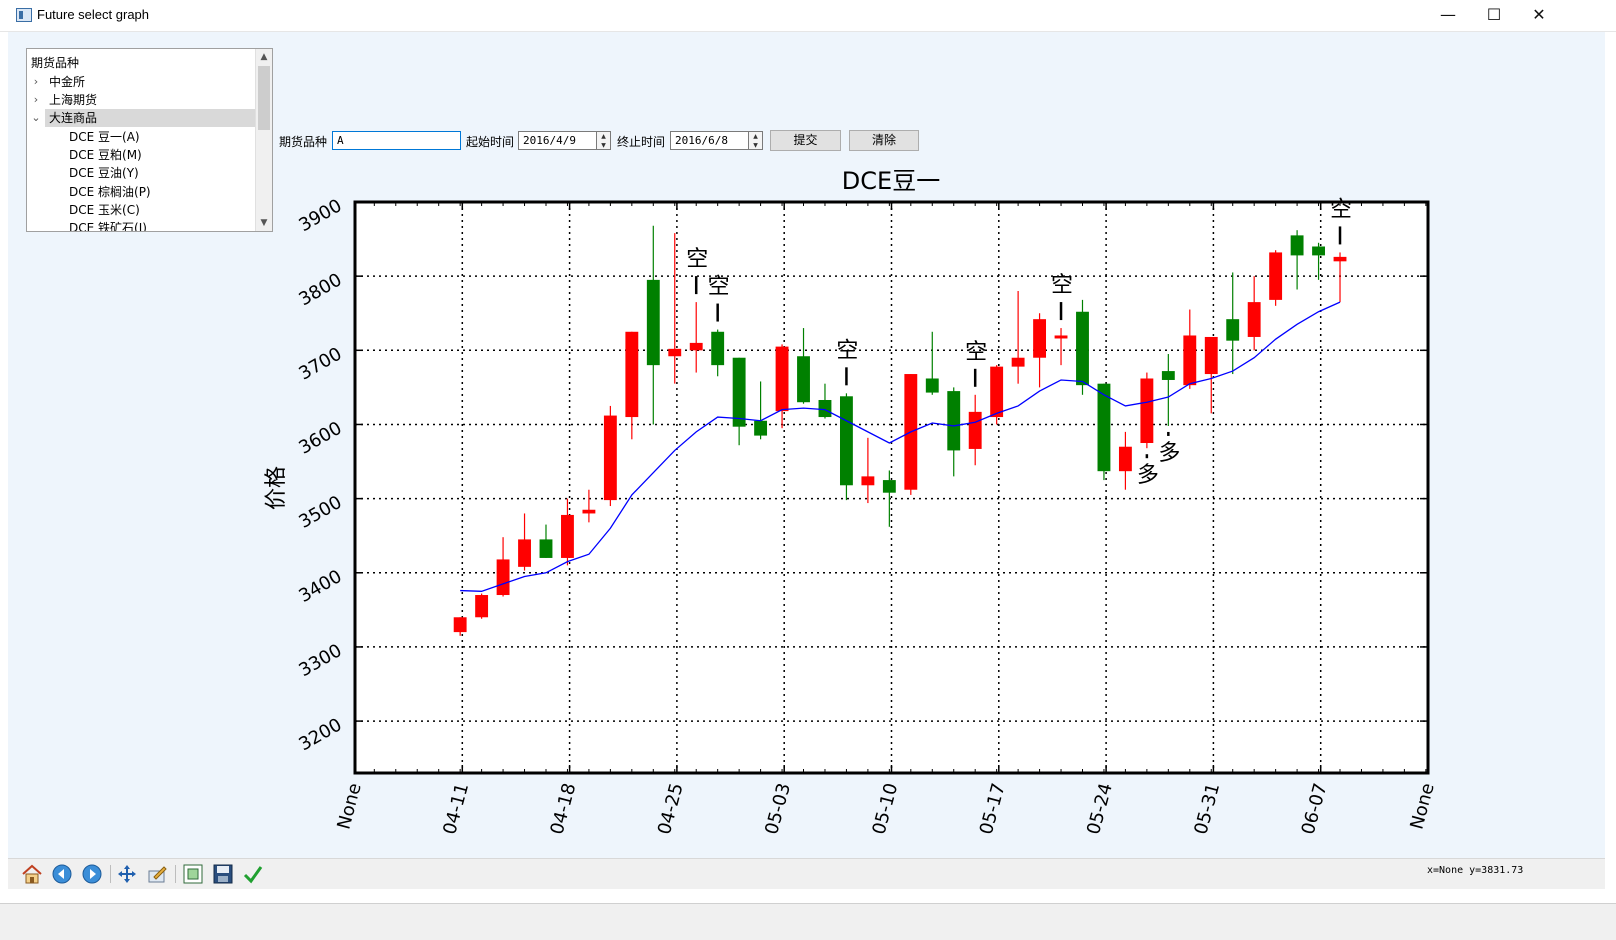 This screenshot has width=1616, height=940. What do you see at coordinates (1448, 14) in the screenshot?
I see `minimize-button: —` at bounding box center [1448, 14].